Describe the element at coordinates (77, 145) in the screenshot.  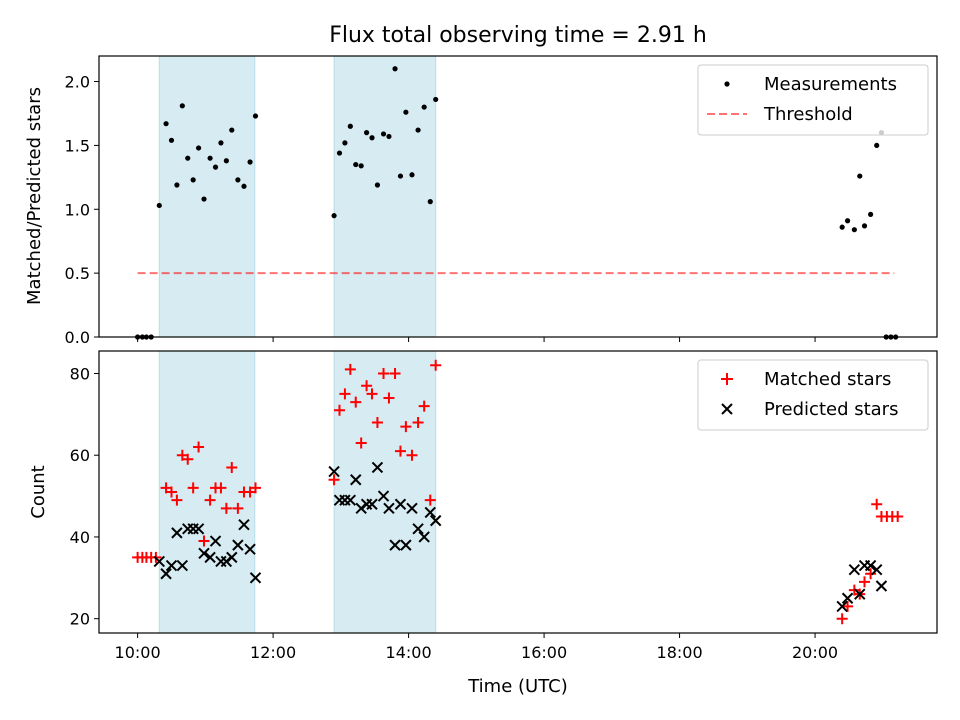
I see `y-tick-label-3: 1.5` at that location.